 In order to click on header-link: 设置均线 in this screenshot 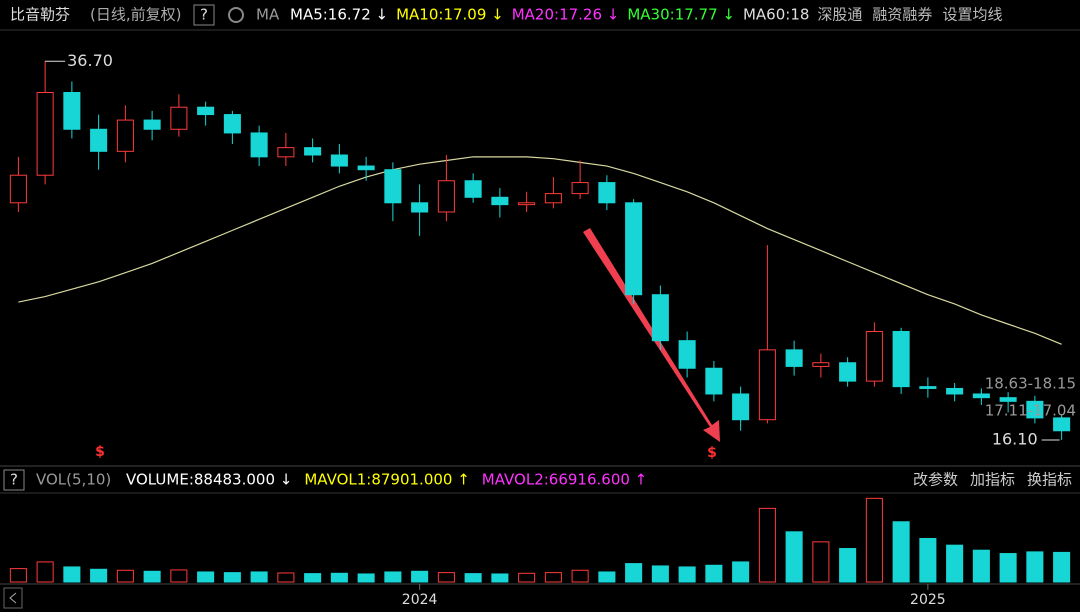, I will do `click(972, 15)`.